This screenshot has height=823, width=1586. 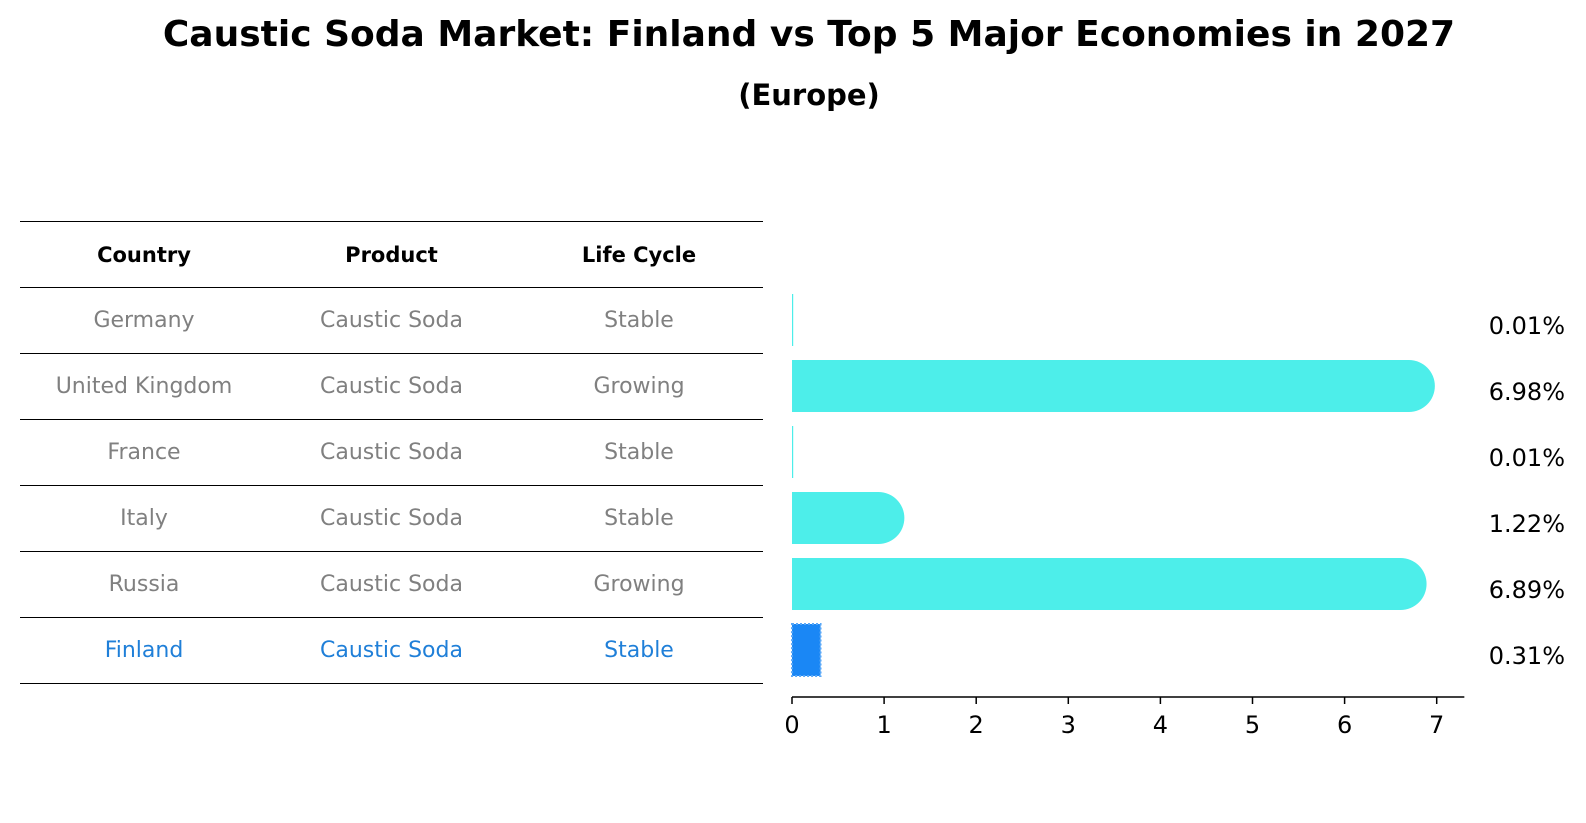 I want to click on country-cell: United Kingdom, so click(x=144, y=386).